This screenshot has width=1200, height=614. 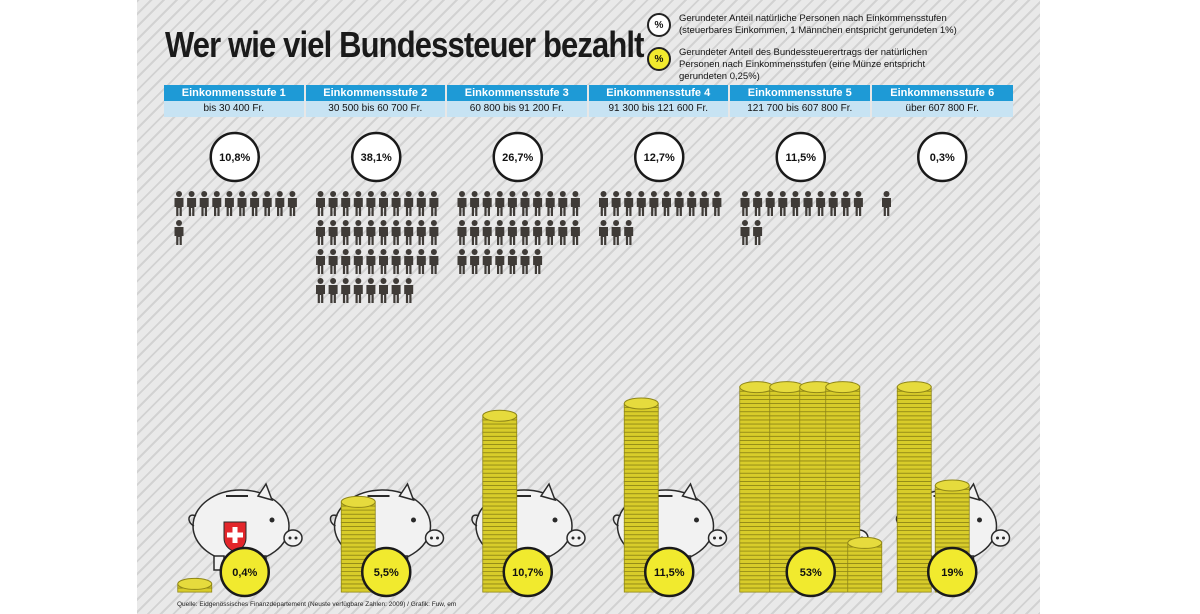 I want to click on coin-stack, so click(x=843, y=487).